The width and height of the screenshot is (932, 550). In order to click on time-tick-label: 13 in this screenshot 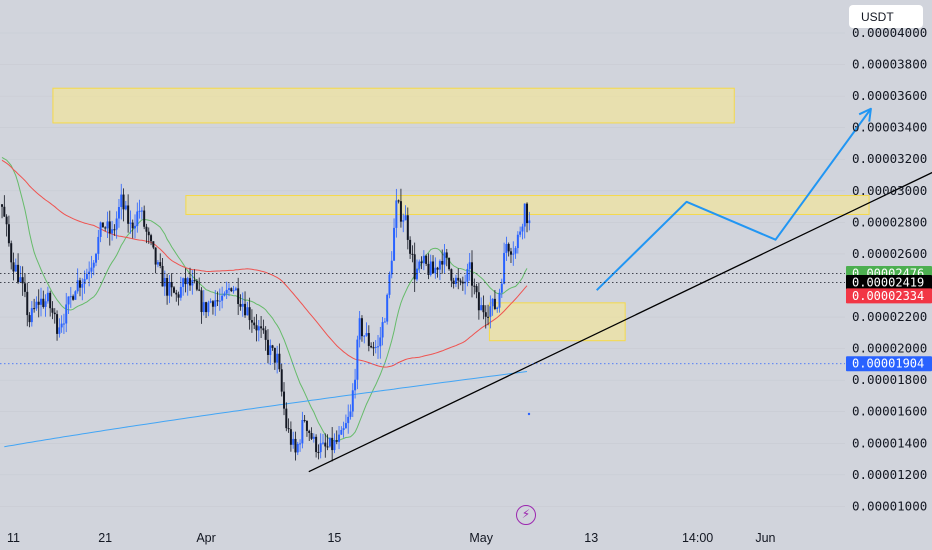, I will do `click(591, 538)`.